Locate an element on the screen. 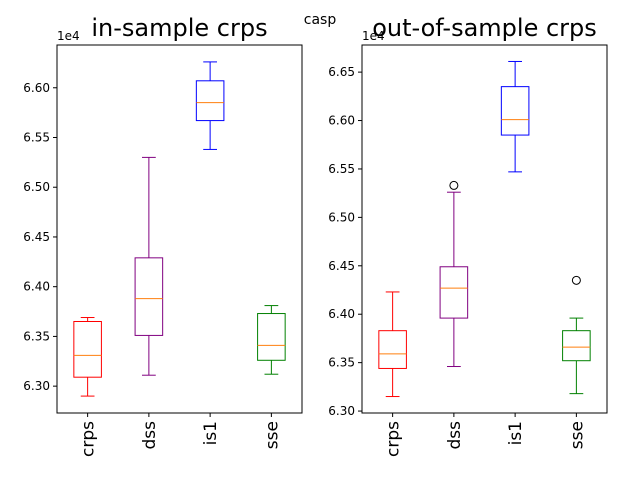  chart-title: out-of-sample crps is located at coordinates (484, 28).